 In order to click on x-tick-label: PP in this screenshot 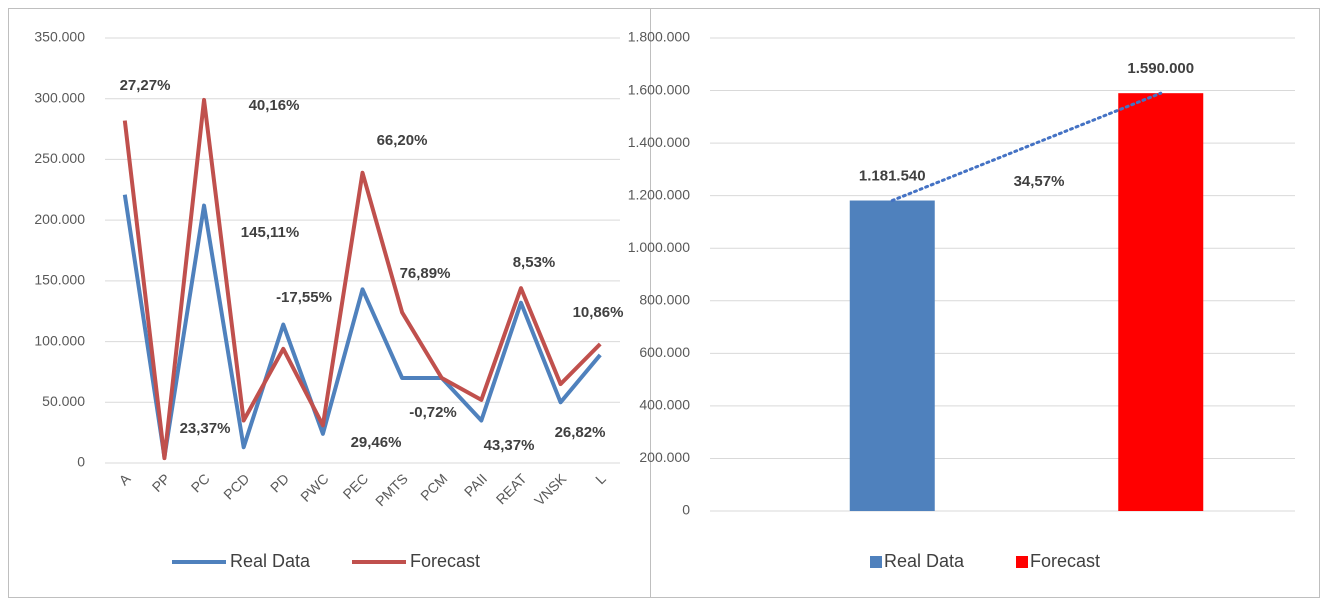, I will do `click(161, 482)`.